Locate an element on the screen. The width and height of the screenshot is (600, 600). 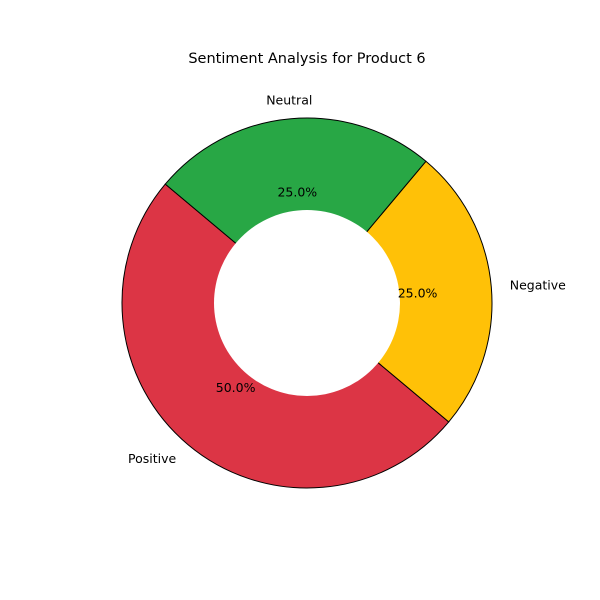
slice-label-positive: Positive is located at coordinates (152, 458).